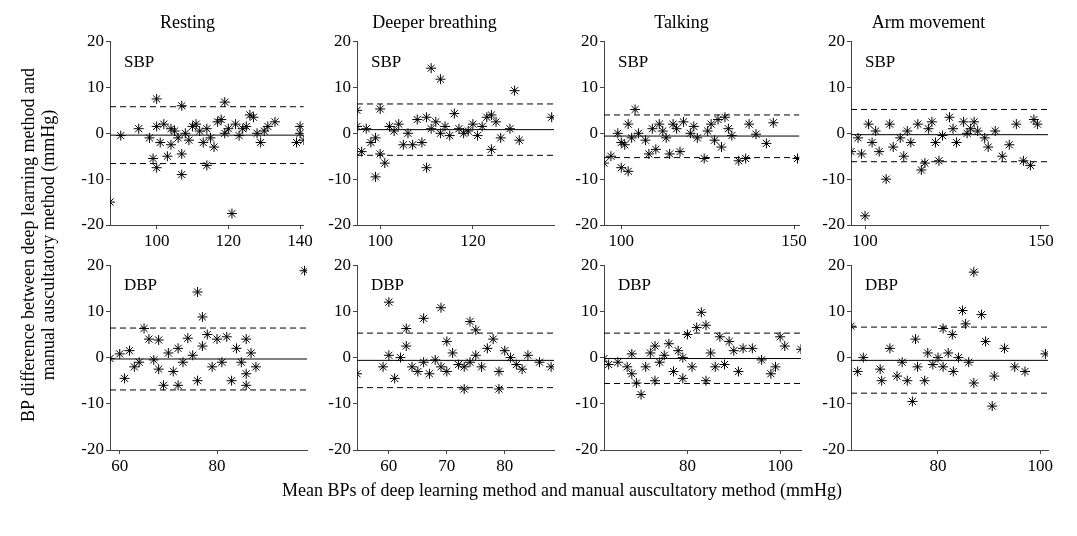  Describe the element at coordinates (562, 490) in the screenshot. I see `x-axis-title: Mean BPs of deep learning method and manual auscultatory method (mmHg)` at that location.